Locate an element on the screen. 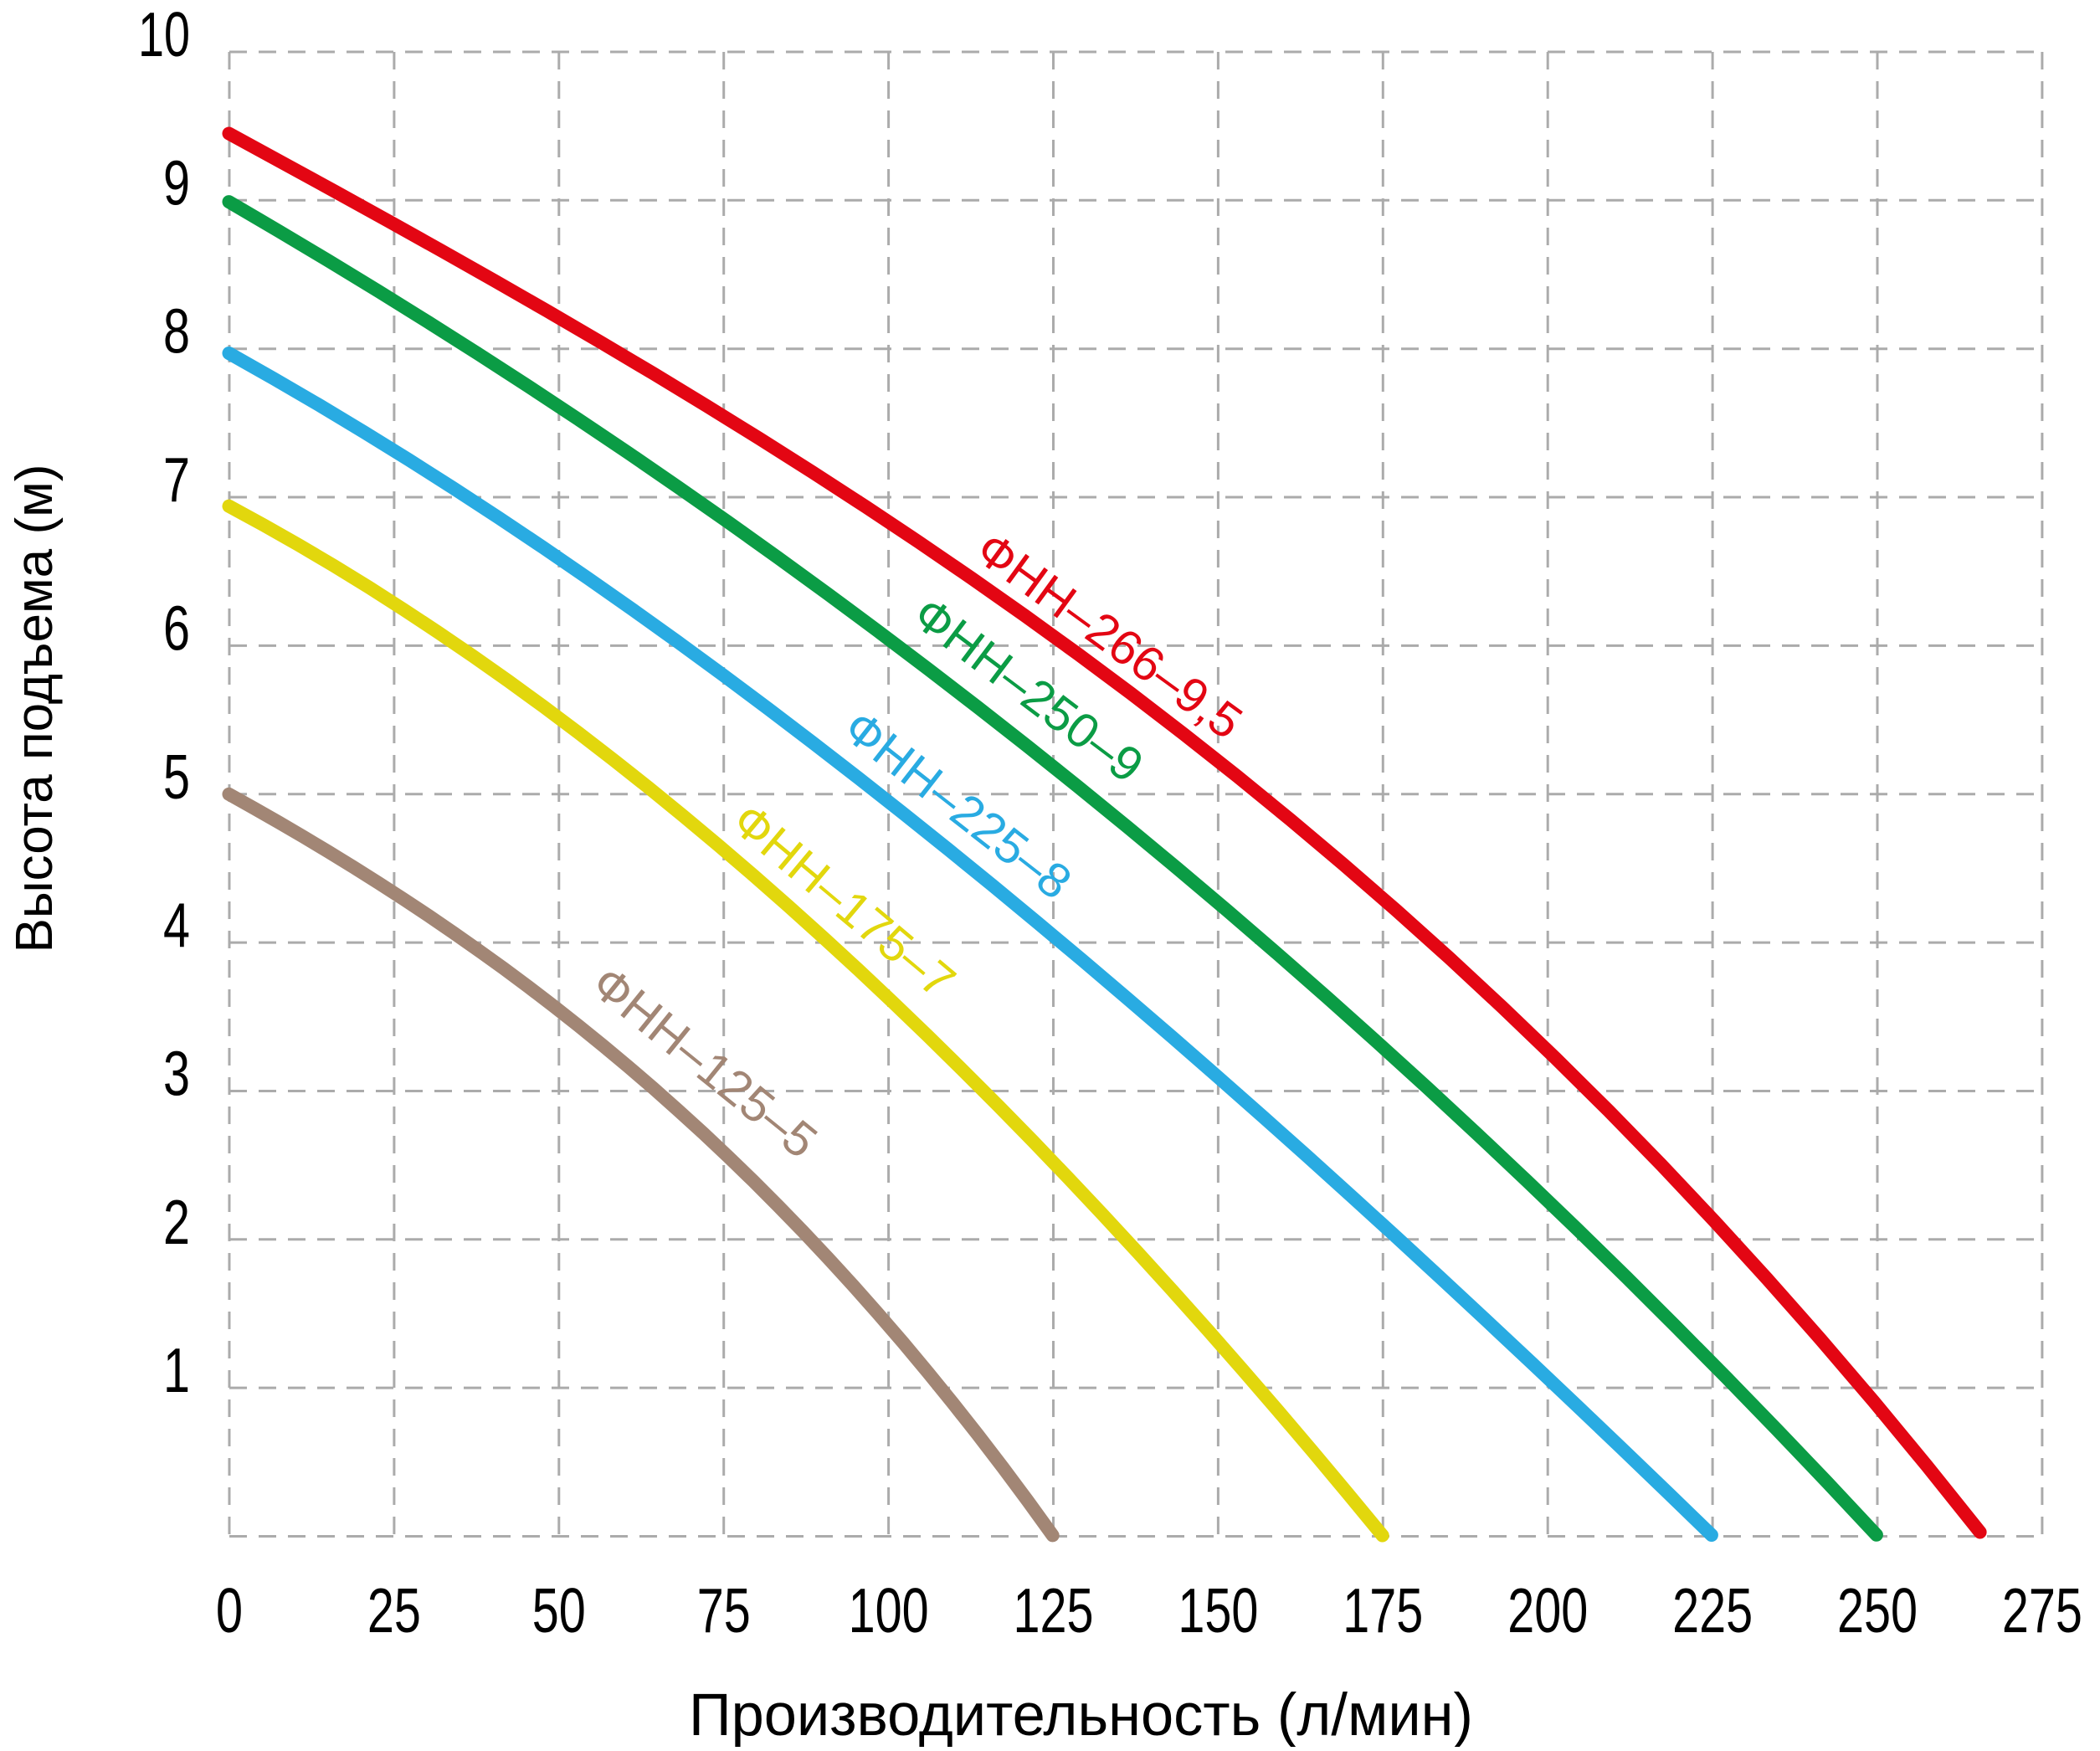 The height and width of the screenshot is (1751, 2100). svg-text: 6 is located at coordinates (176, 628).